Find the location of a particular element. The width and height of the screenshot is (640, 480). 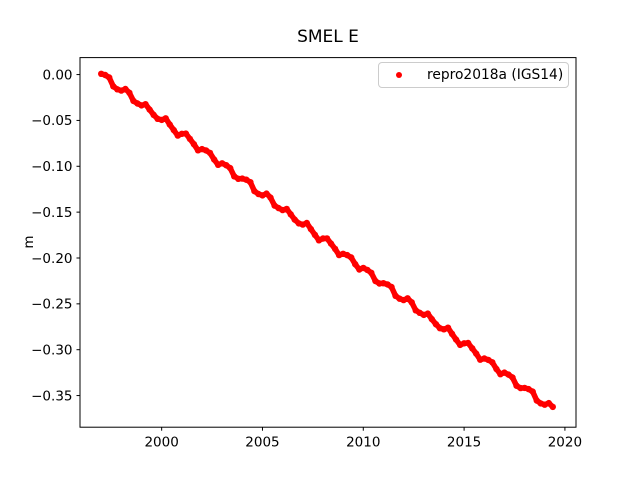

x-tick-label: 2020 is located at coordinates (565, 443).